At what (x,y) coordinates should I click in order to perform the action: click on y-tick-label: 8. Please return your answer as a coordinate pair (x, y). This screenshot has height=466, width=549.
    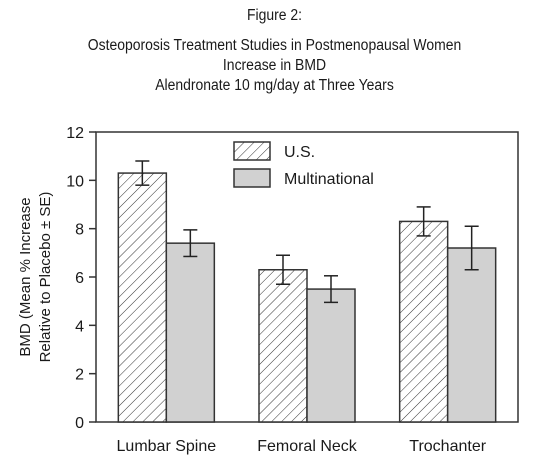
    Looking at the image, I should click on (79, 230).